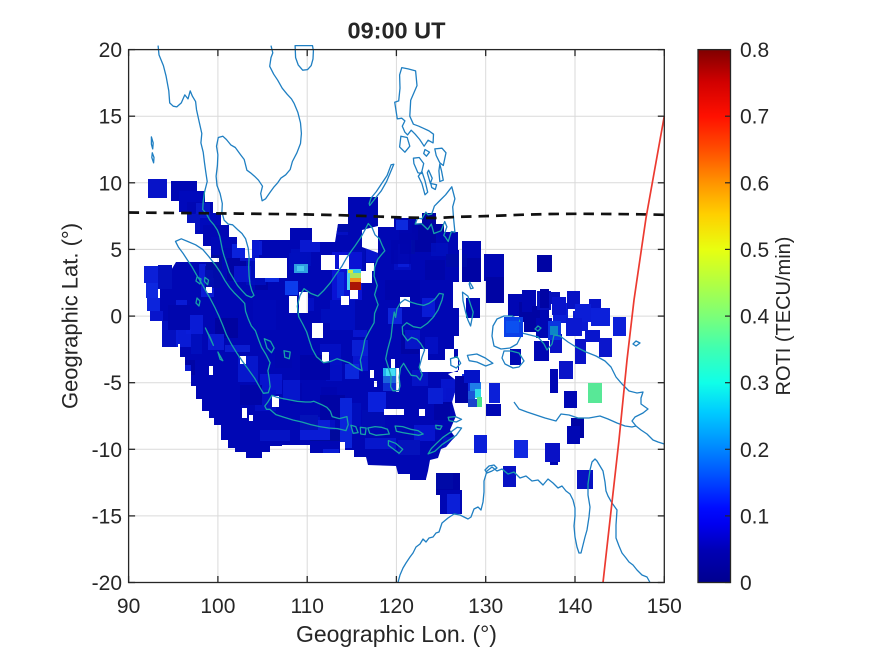  What do you see at coordinates (784, 316) in the screenshot?
I see `svg-text: ROTI (TECU/min)` at bounding box center [784, 316].